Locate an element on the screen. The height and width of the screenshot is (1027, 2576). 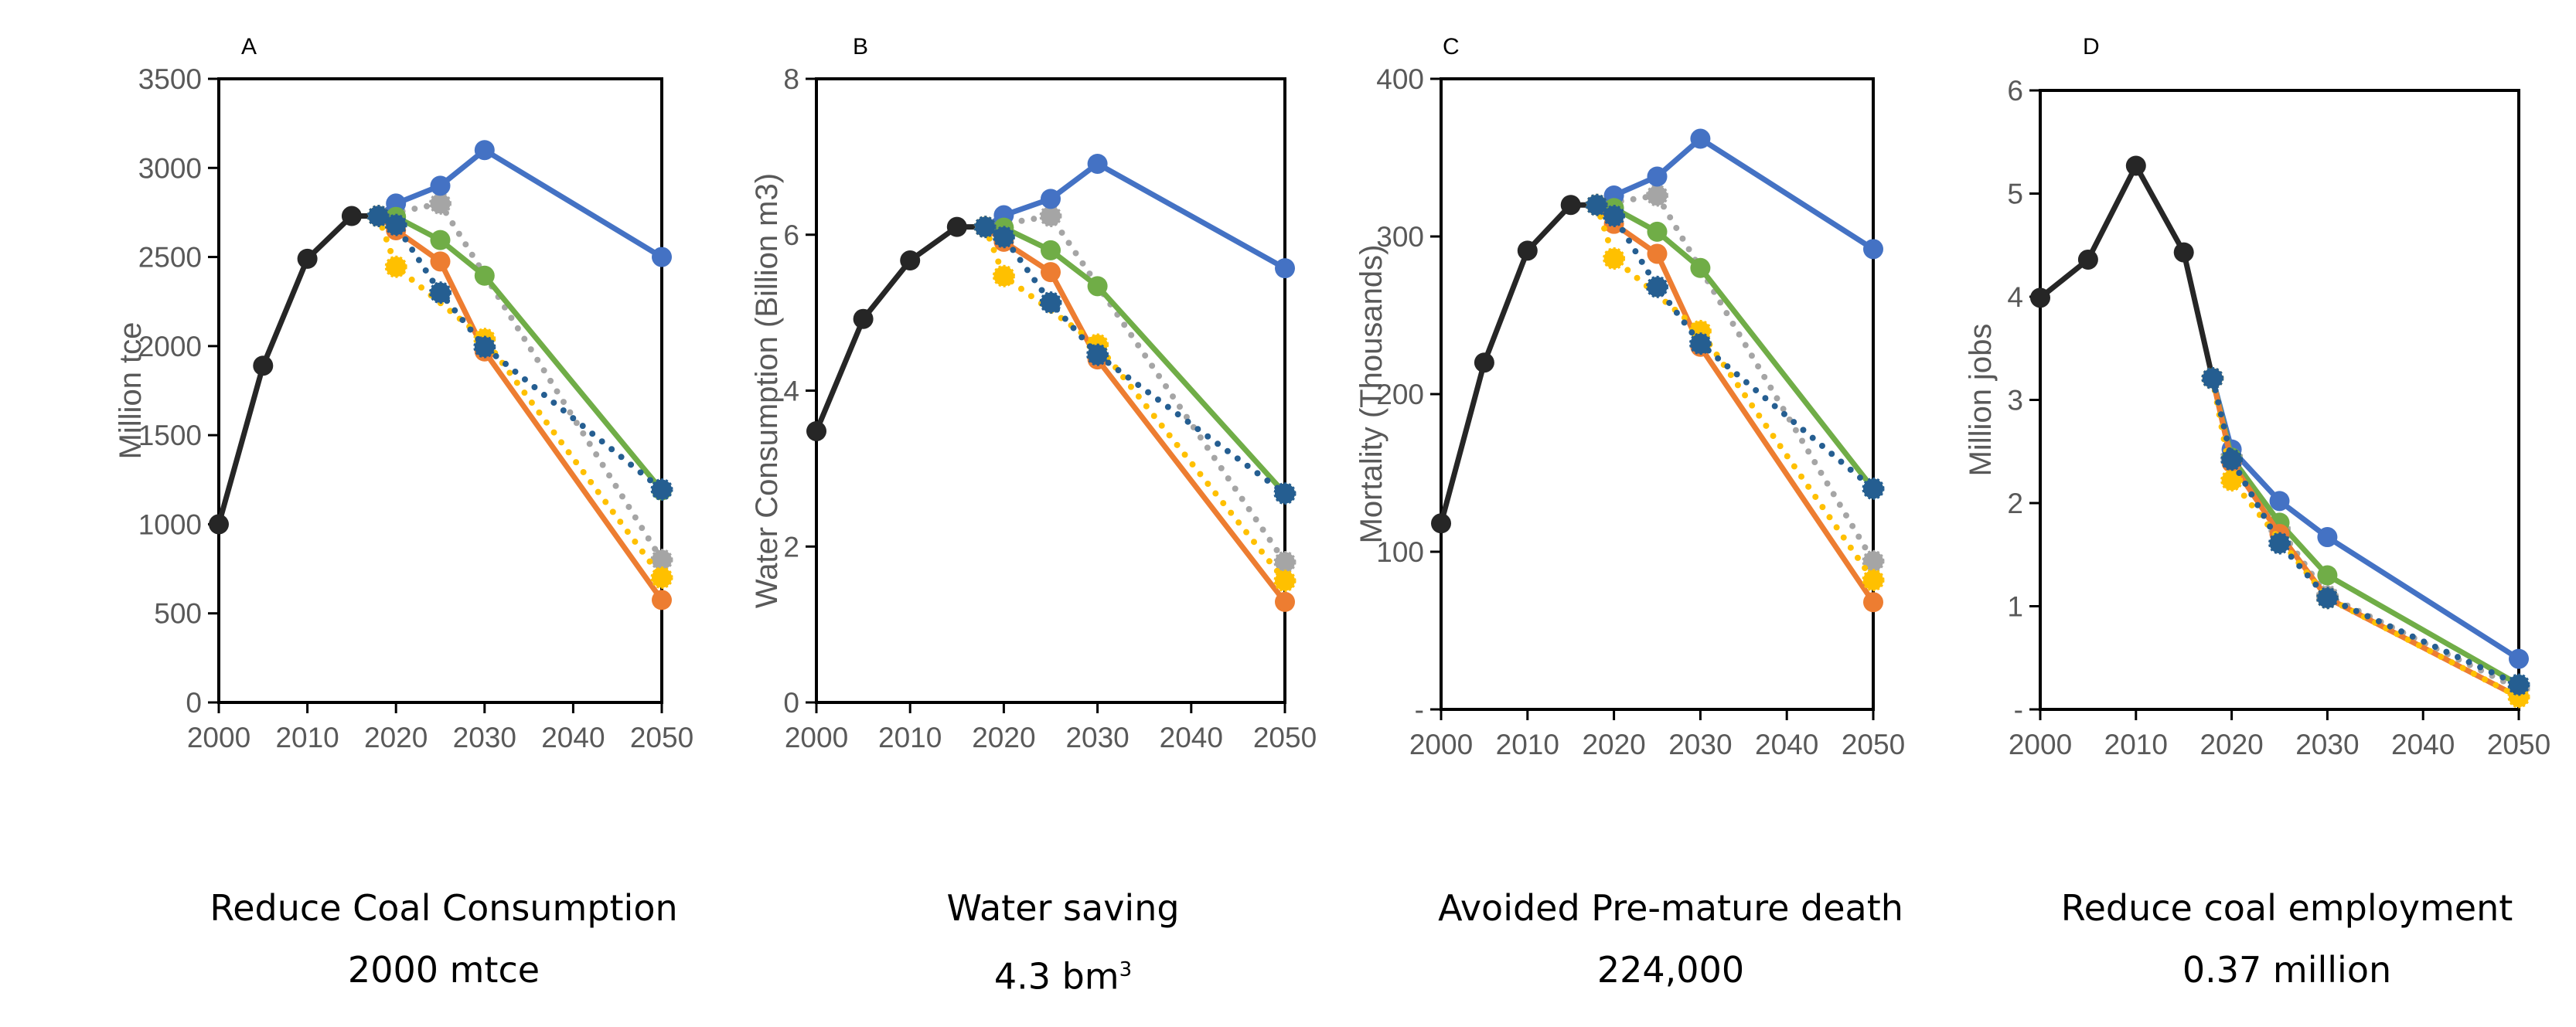
y-tick-label: 1 is located at coordinates (2015, 607).